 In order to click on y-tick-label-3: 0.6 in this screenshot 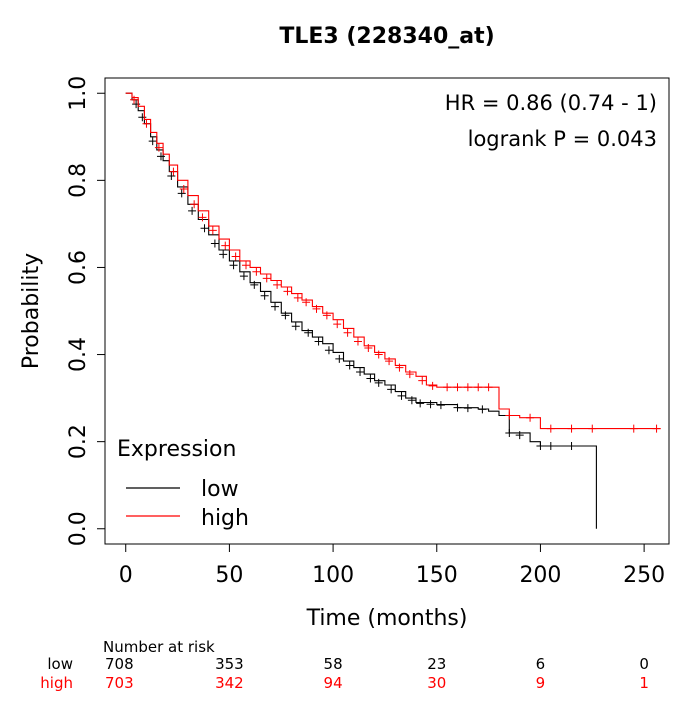, I will do `click(78, 267)`.